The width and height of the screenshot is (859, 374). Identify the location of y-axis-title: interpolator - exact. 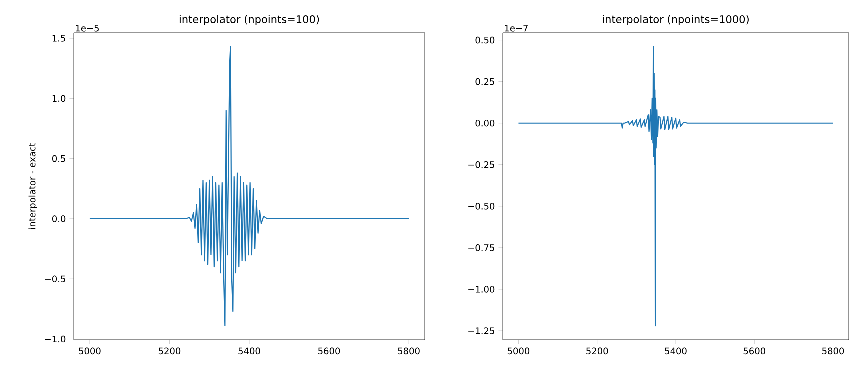
(33, 186).